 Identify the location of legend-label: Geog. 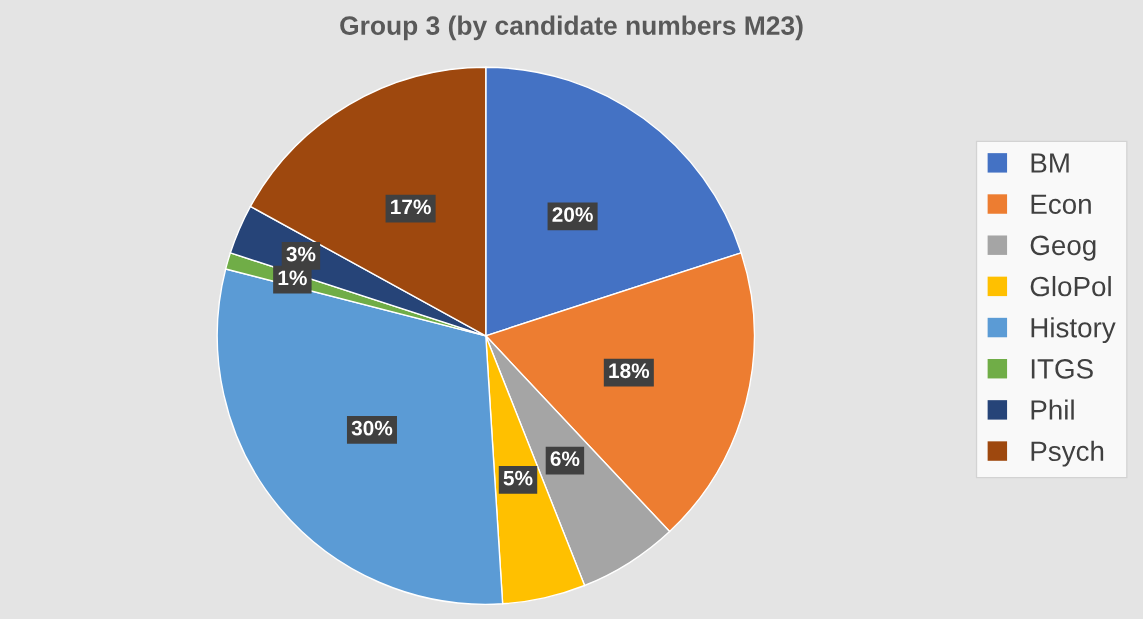
(1063, 248).